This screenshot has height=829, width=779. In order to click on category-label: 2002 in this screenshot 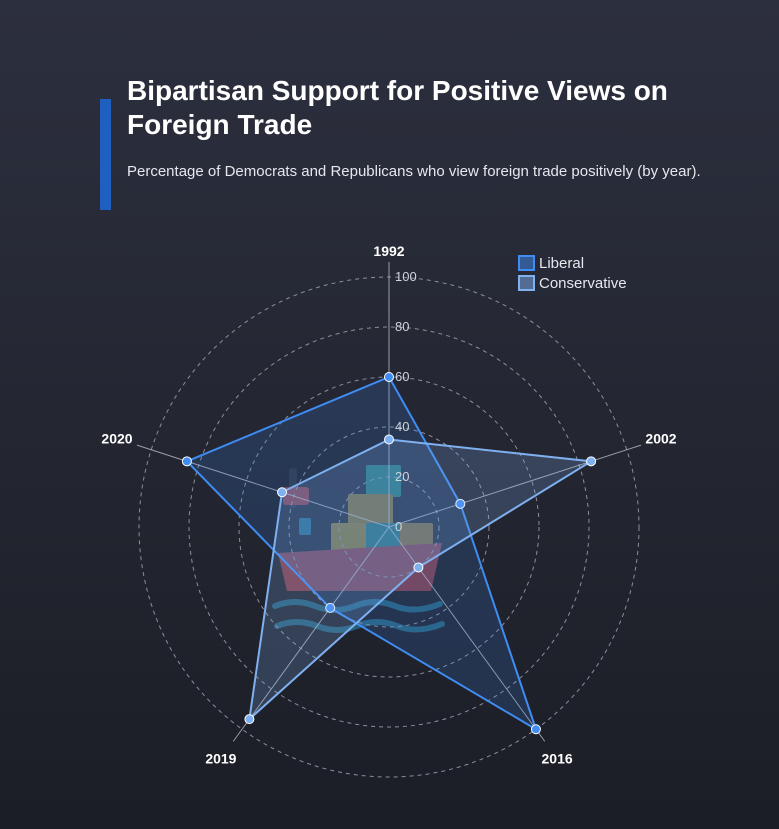, I will do `click(660, 439)`.